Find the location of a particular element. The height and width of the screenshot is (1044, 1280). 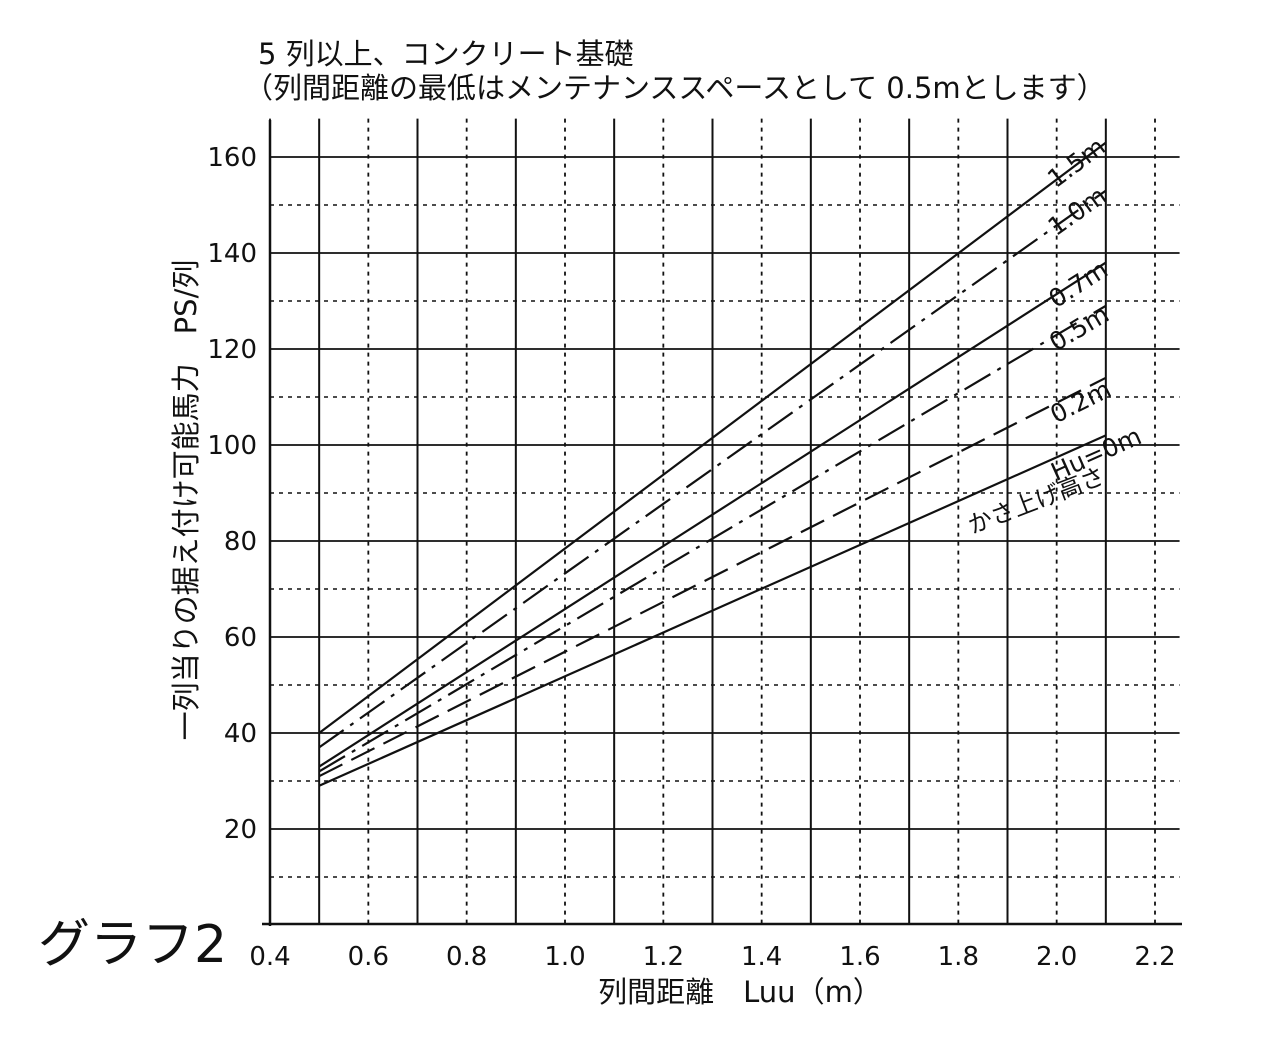

x-tick-label: 1.2 is located at coordinates (663, 957).